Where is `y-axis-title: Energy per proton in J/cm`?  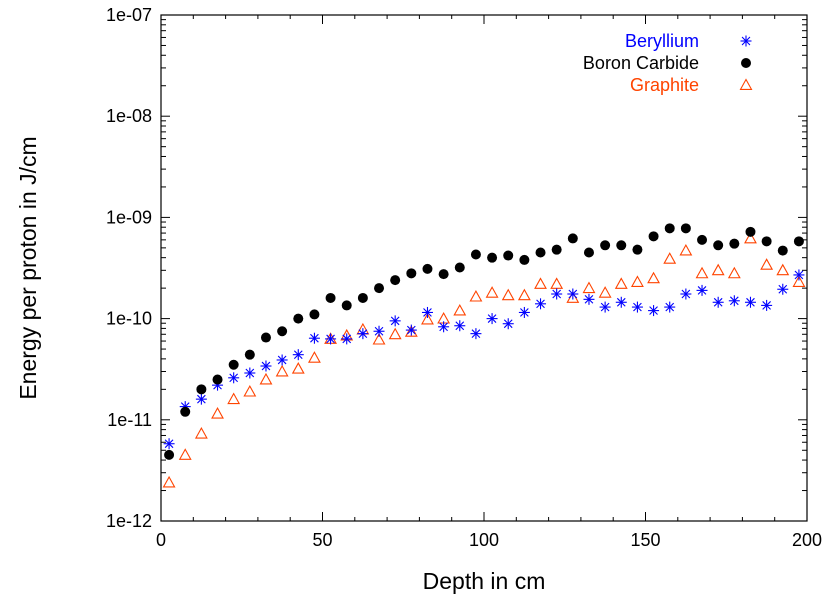
y-axis-title: Energy per proton in J/cm is located at coordinates (28, 267).